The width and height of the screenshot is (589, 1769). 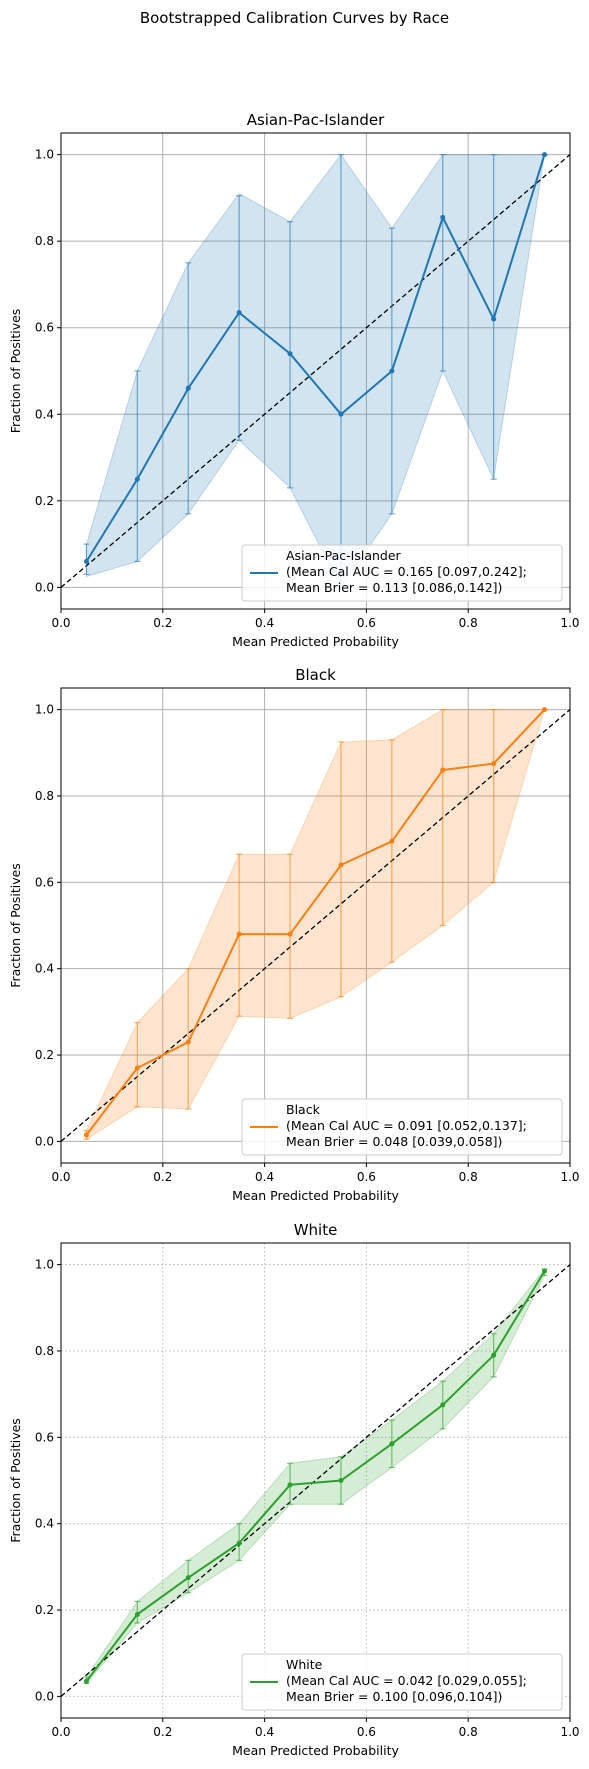 I want to click on legend-label: (Mean Cal AUC = 0.042 [0.029,0.055];, so click(x=406, y=1680).